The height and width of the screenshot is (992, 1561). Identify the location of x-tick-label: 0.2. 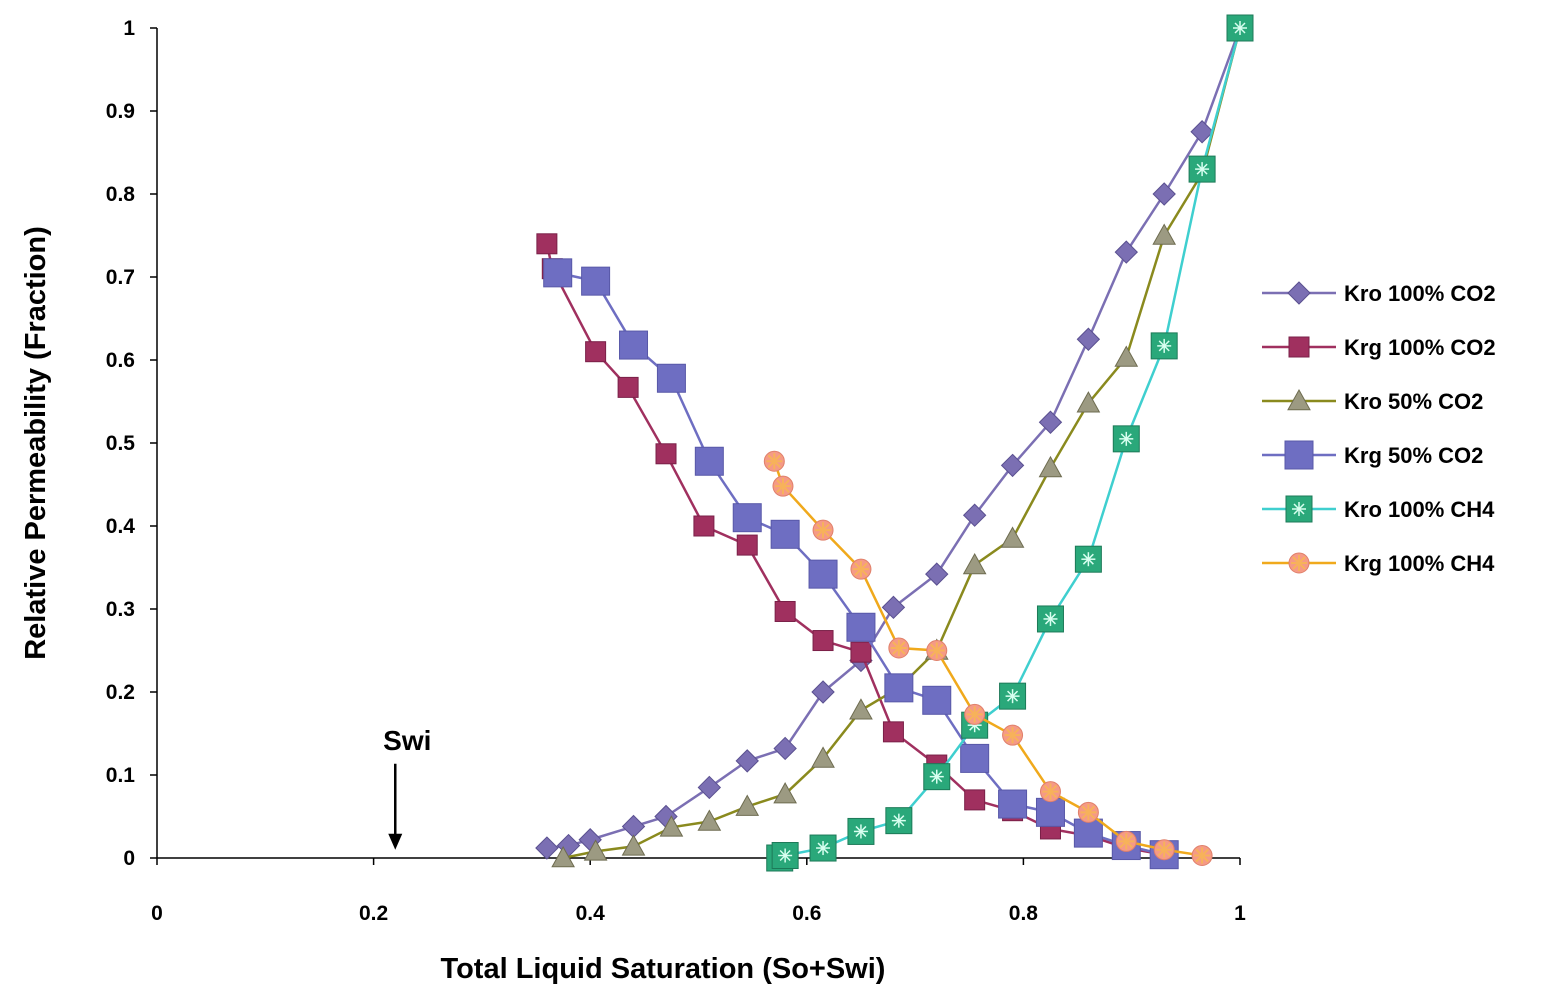
(373, 913).